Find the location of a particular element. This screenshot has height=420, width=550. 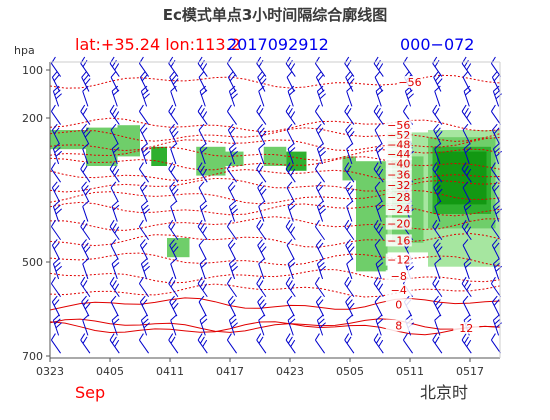

x-tick-label: 0517 is located at coordinates (470, 371).